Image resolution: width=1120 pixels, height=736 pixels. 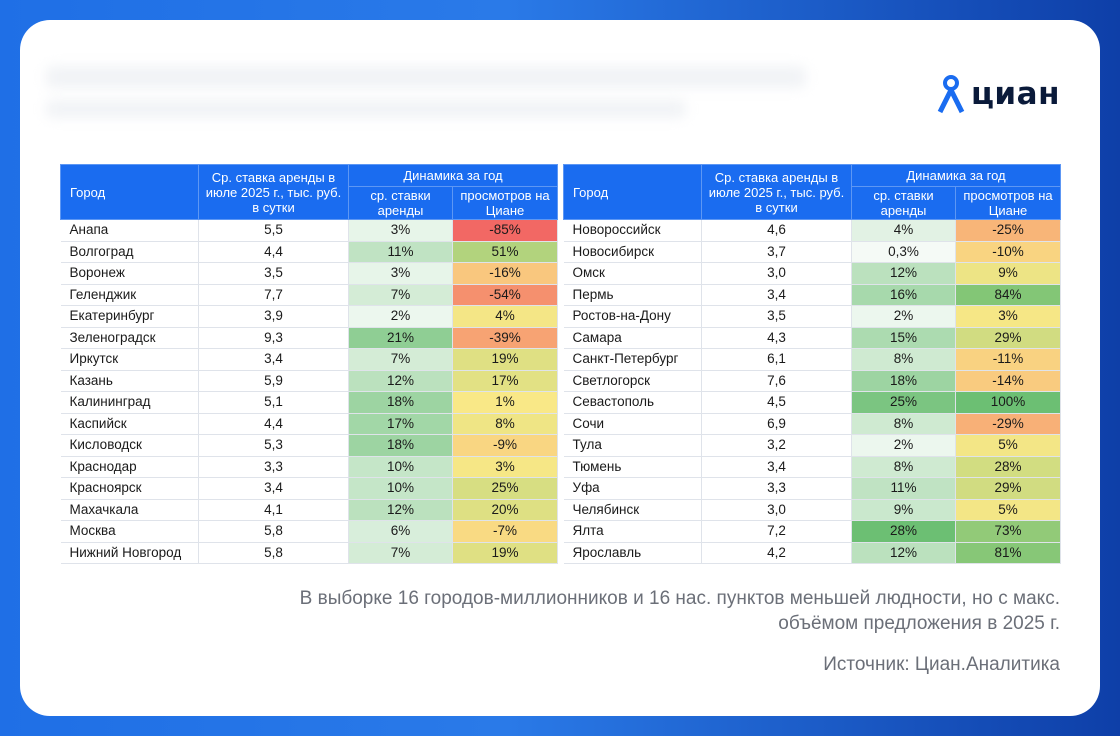 What do you see at coordinates (812, 273) in the screenshot?
I see `table-row: Омск 3,0 12% 9%` at bounding box center [812, 273].